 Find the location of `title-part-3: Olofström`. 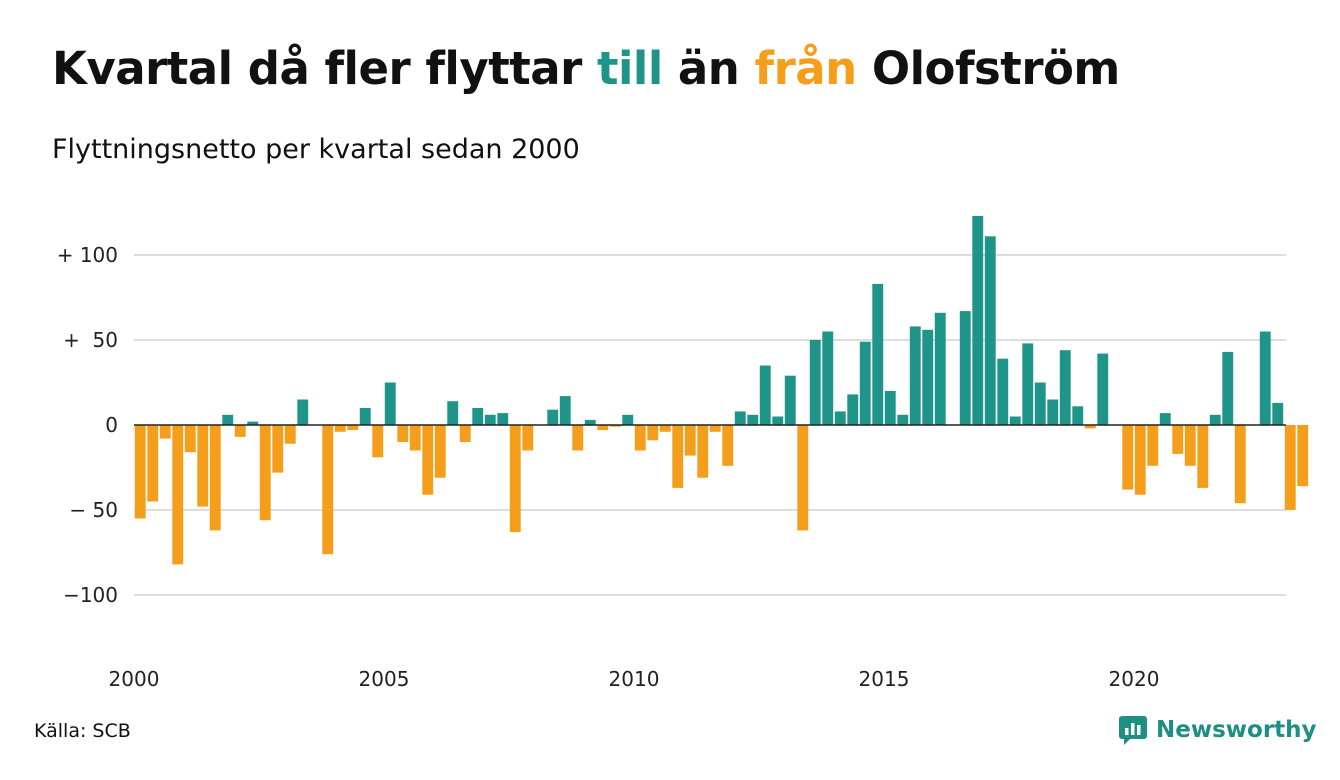

title-part-3: Olofström is located at coordinates (988, 68).